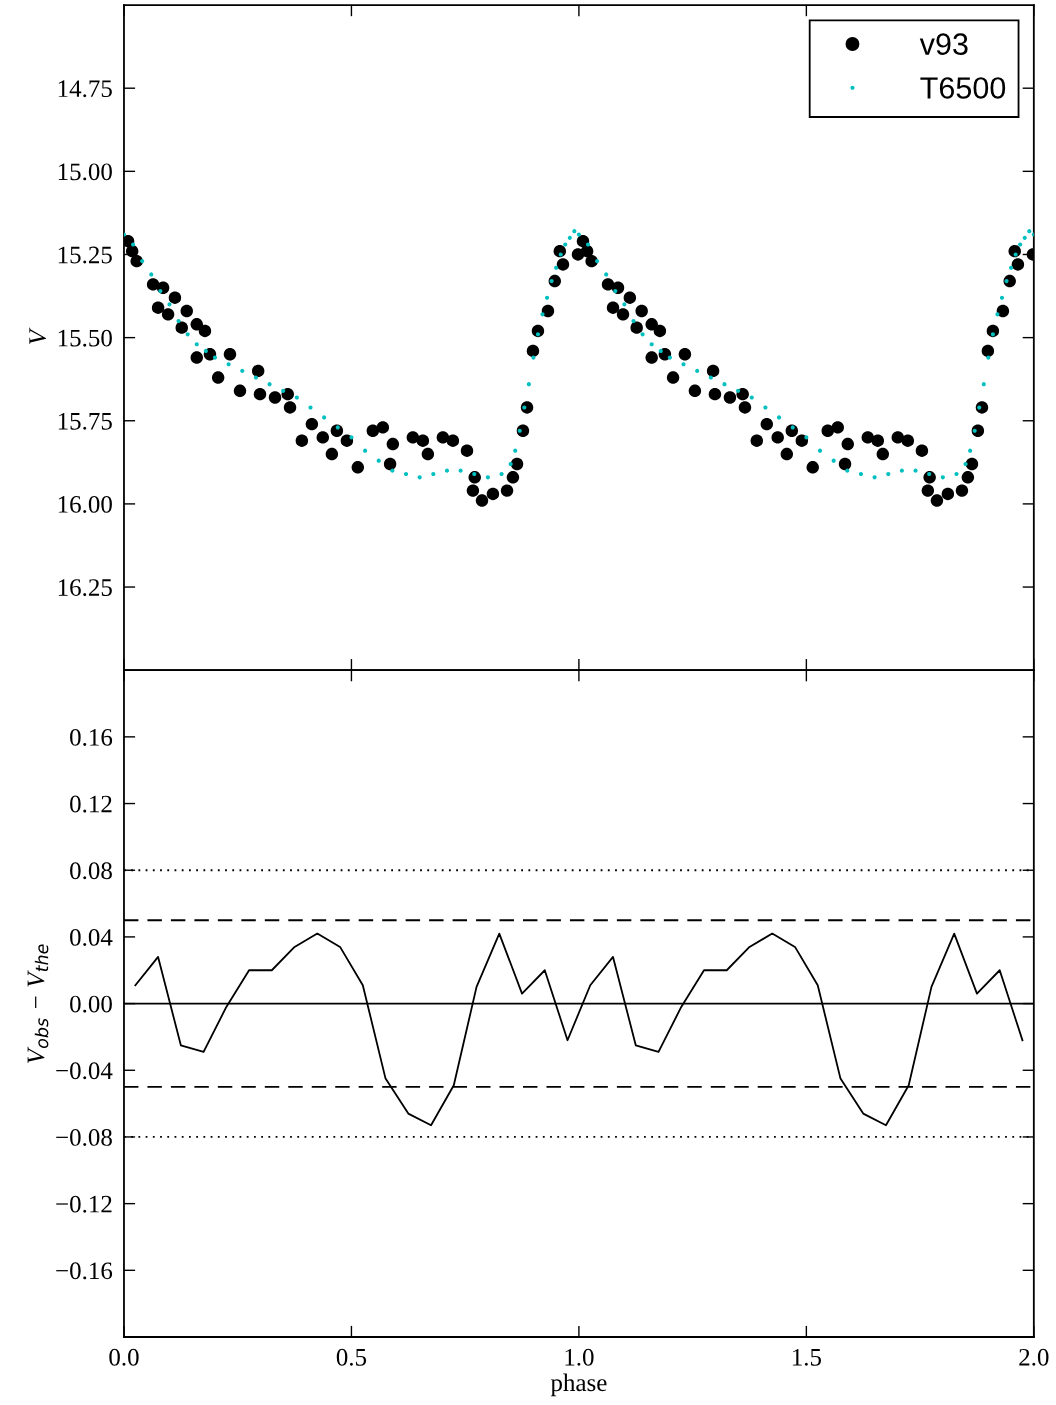 The width and height of the screenshot is (1056, 1405). What do you see at coordinates (91, 1004) in the screenshot?
I see `y-tick-label: 0.00` at bounding box center [91, 1004].